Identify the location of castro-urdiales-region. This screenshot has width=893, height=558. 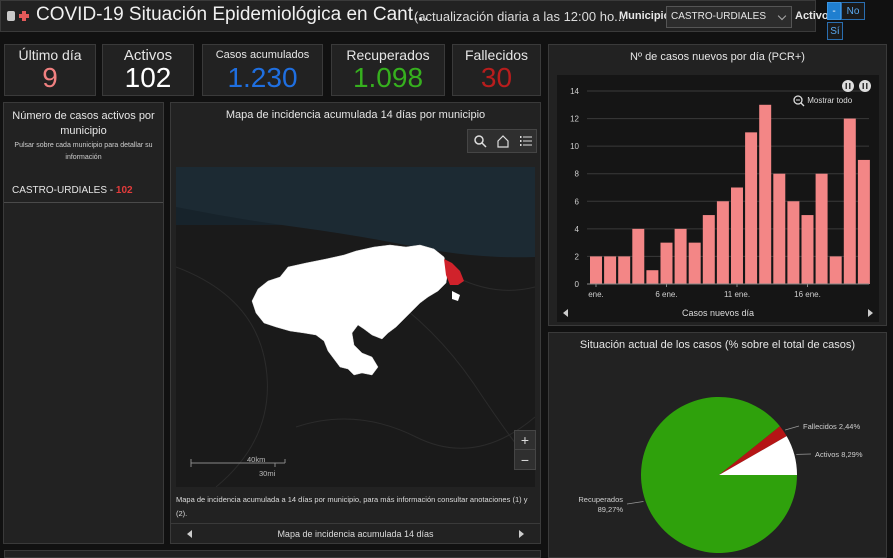
(454, 272).